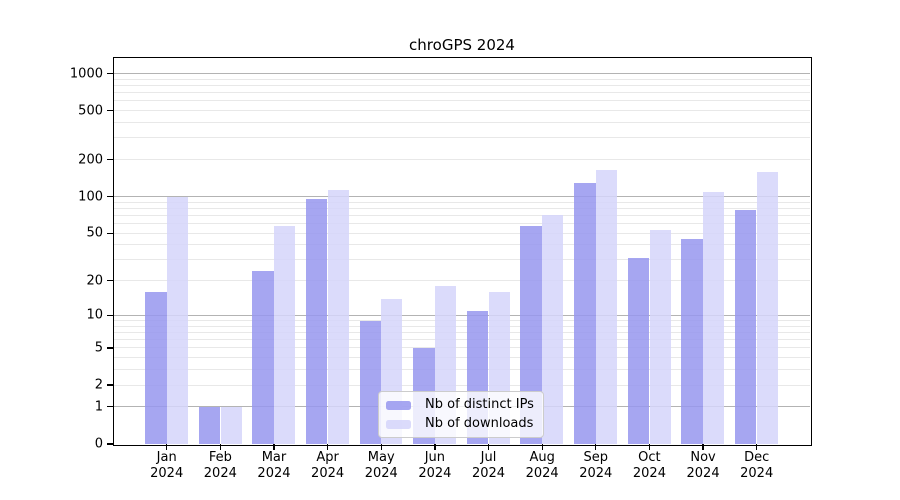  I want to click on y-tick-label: 1, so click(98, 407).